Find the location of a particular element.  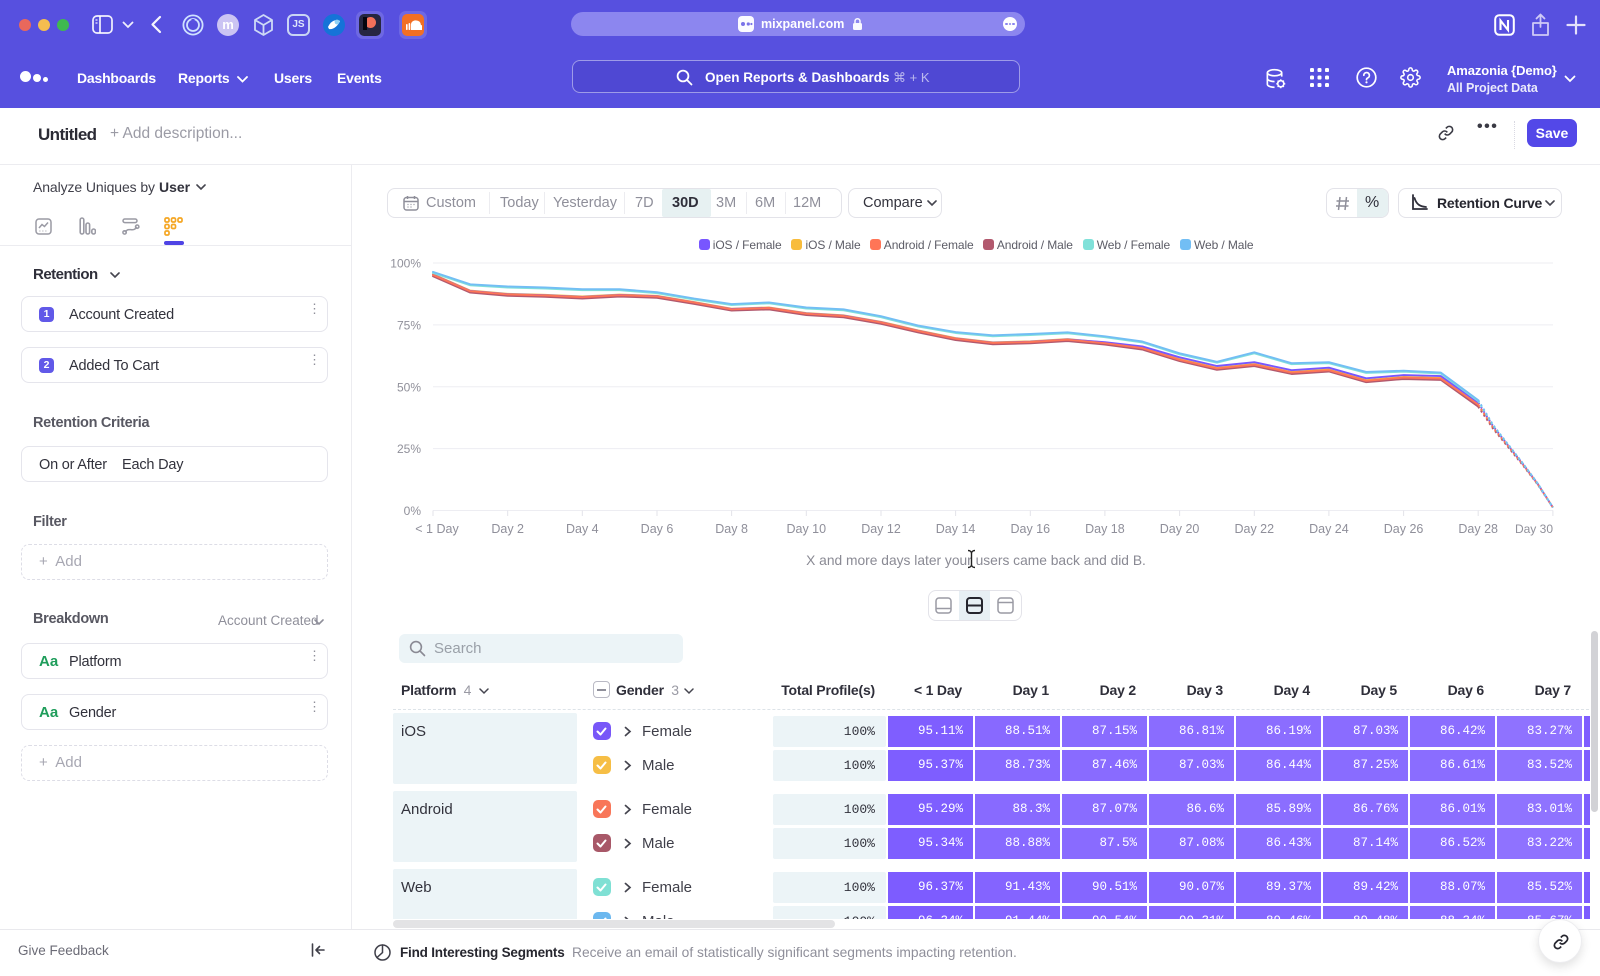

svg-text: Day 24 is located at coordinates (1329, 529).